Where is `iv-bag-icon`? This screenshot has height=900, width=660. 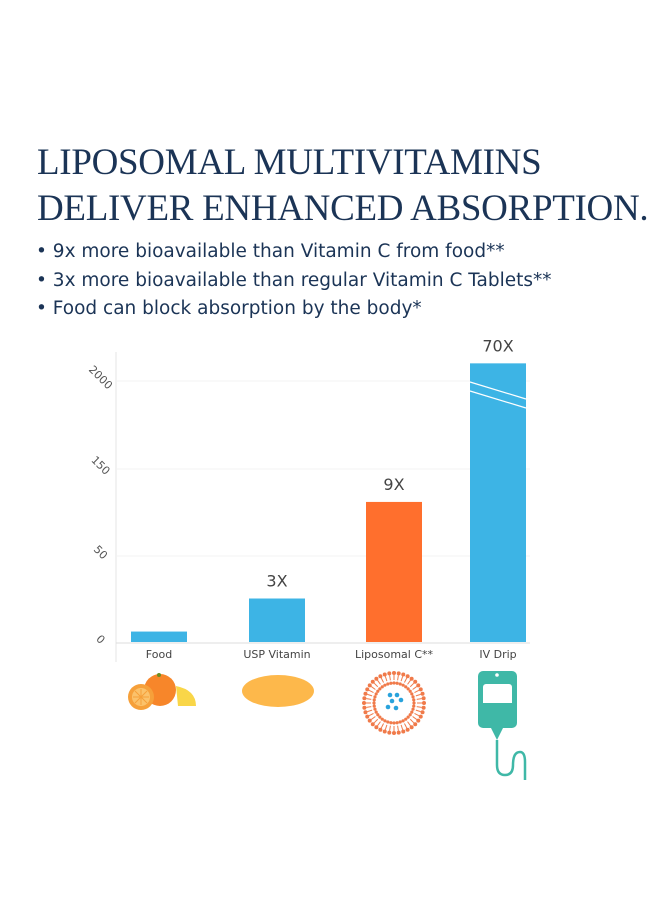 iv-bag-icon is located at coordinates (502, 725).